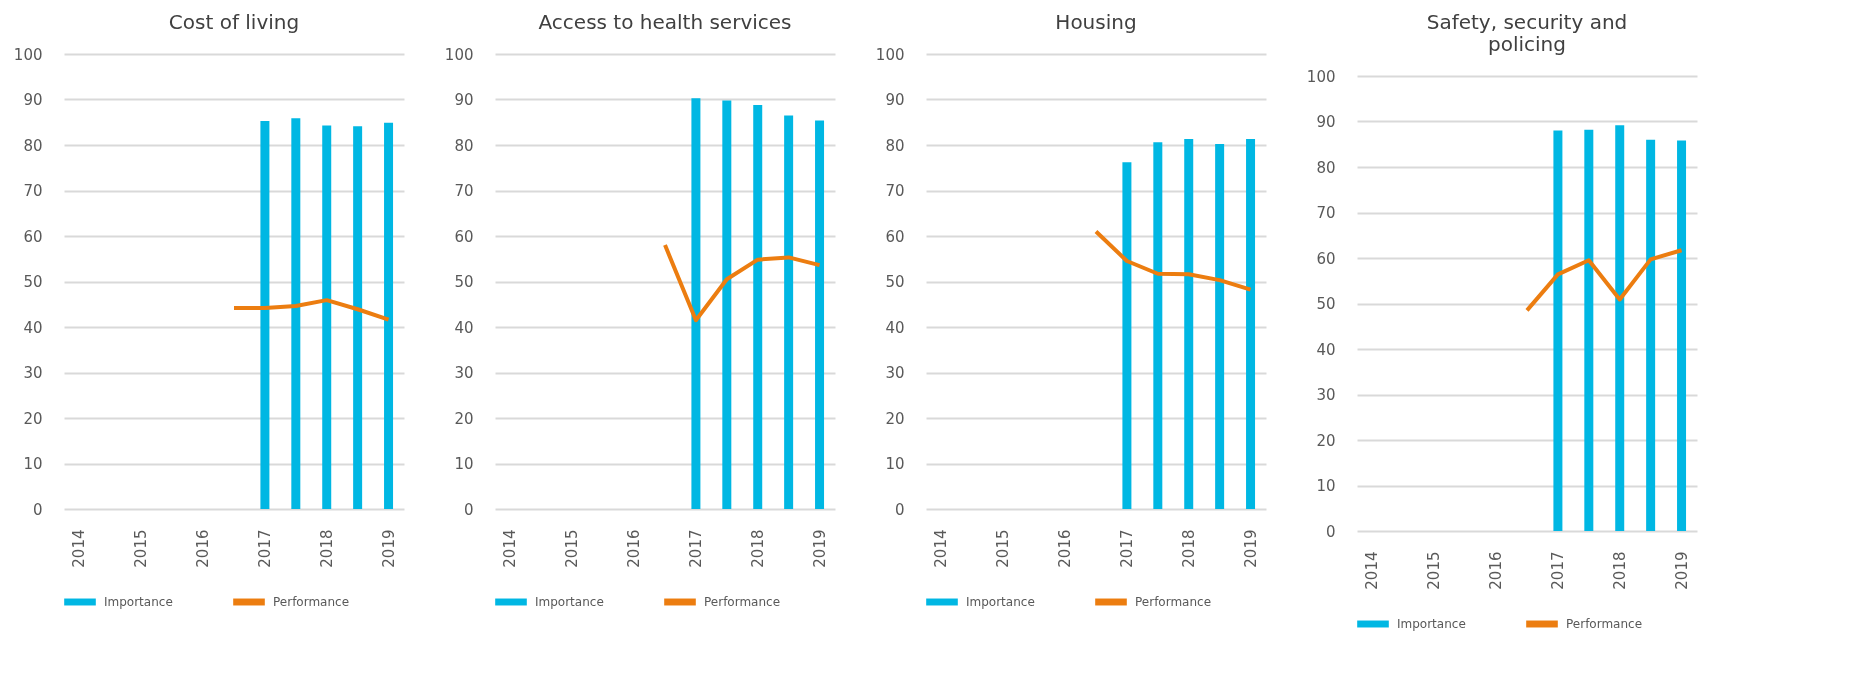 This screenshot has height=700, width=1855. What do you see at coordinates (665, 22) in the screenshot?
I see `chart-title: Access to health services` at bounding box center [665, 22].